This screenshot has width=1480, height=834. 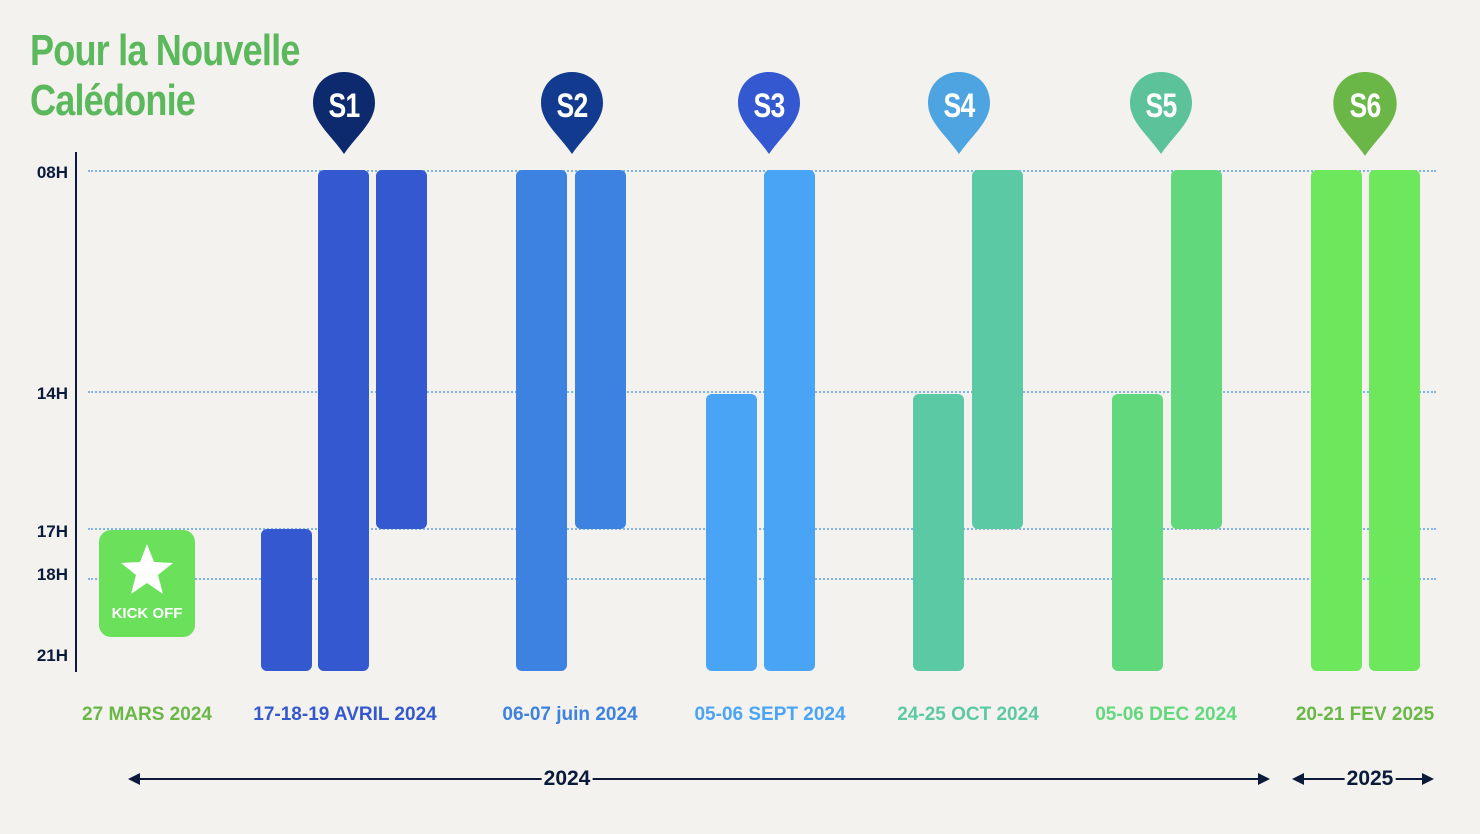 What do you see at coordinates (52, 172) in the screenshot?
I see `y-tick-08h: 08H` at bounding box center [52, 172].